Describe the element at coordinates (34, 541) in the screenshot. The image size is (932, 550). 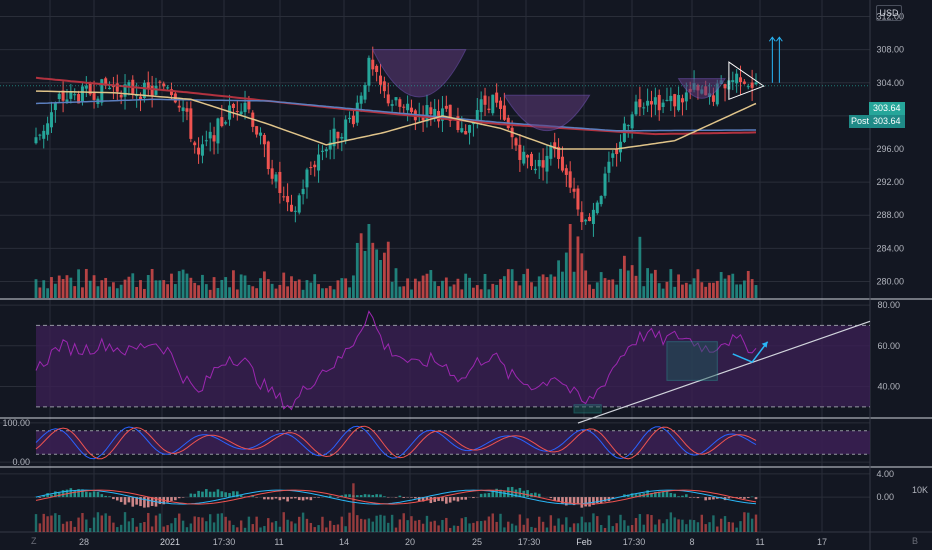
I see `zoom-icon: Z` at that location.